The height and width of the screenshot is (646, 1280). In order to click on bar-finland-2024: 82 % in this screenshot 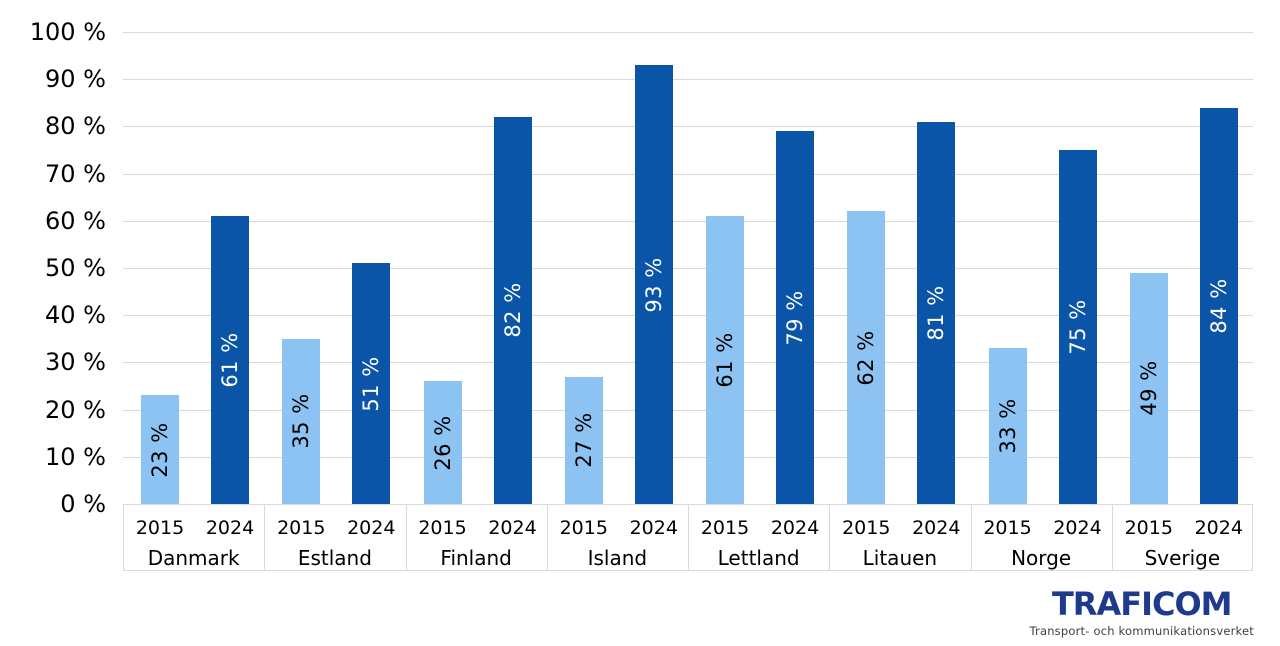, I will do `click(512, 310)`.